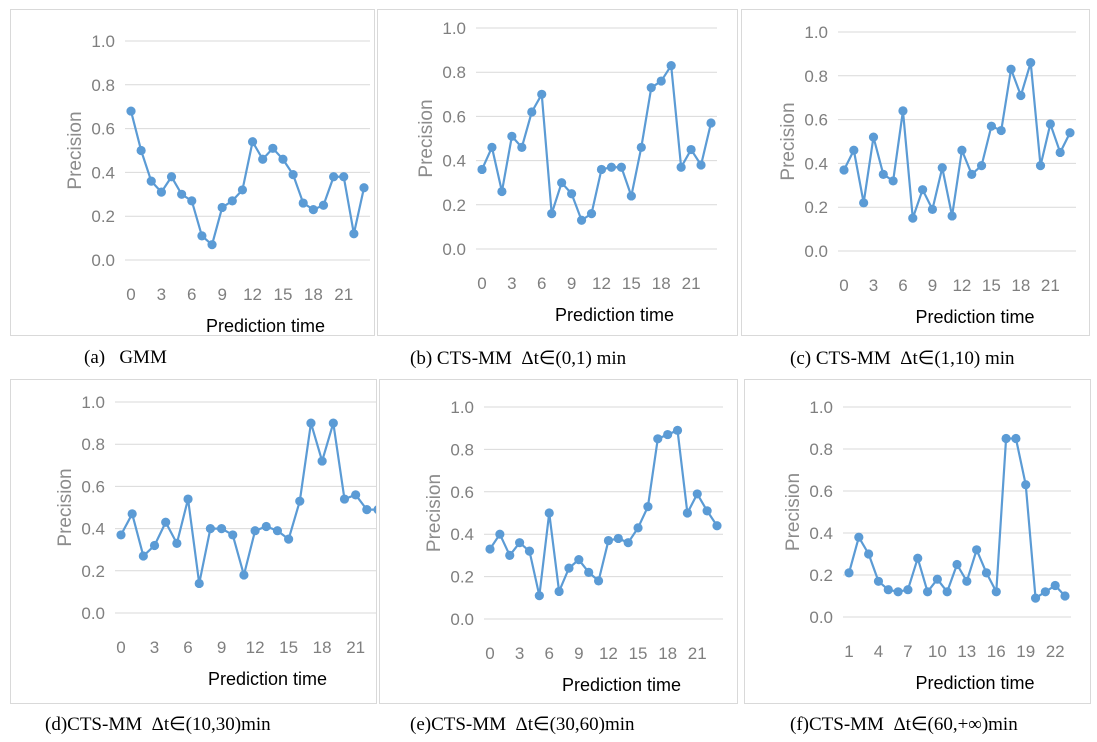 Image resolution: width=1097 pixels, height=742 pixels. Describe the element at coordinates (848, 651) in the screenshot. I see `x-tick-label: 1` at that location.